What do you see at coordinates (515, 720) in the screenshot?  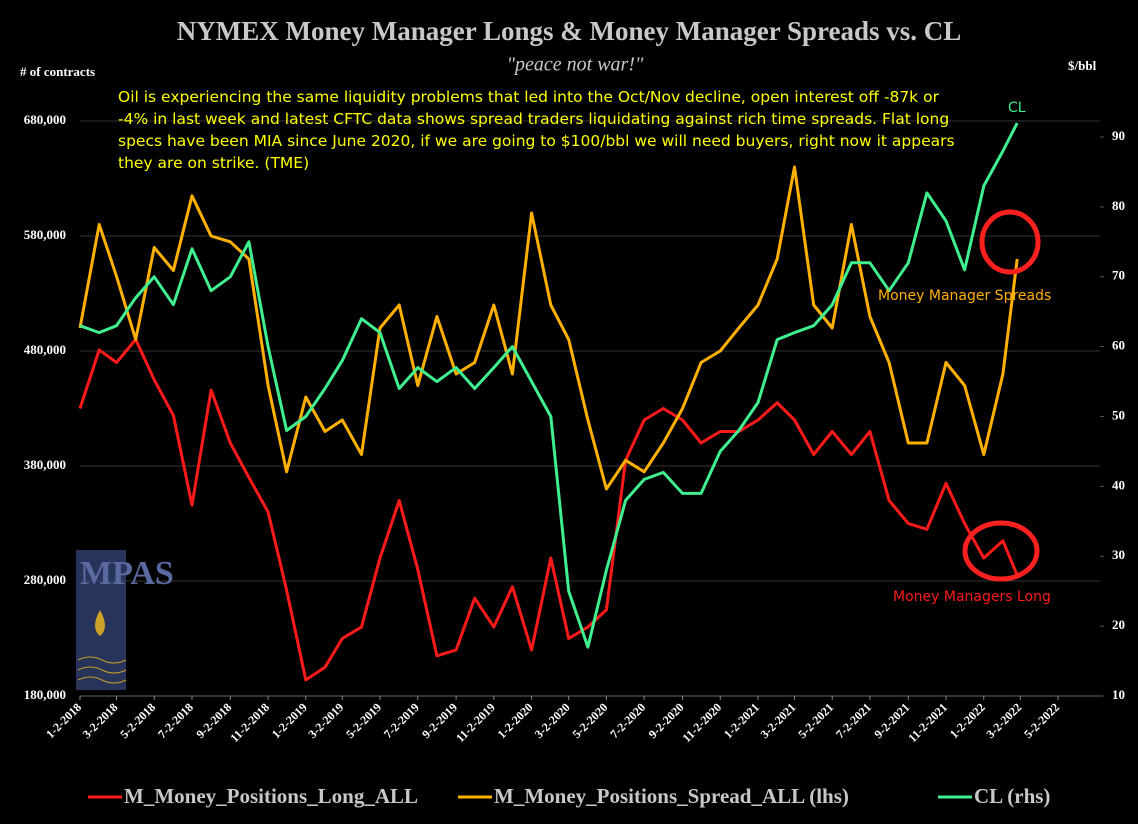 I see `x-tick-label: 1-2-2020` at bounding box center [515, 720].